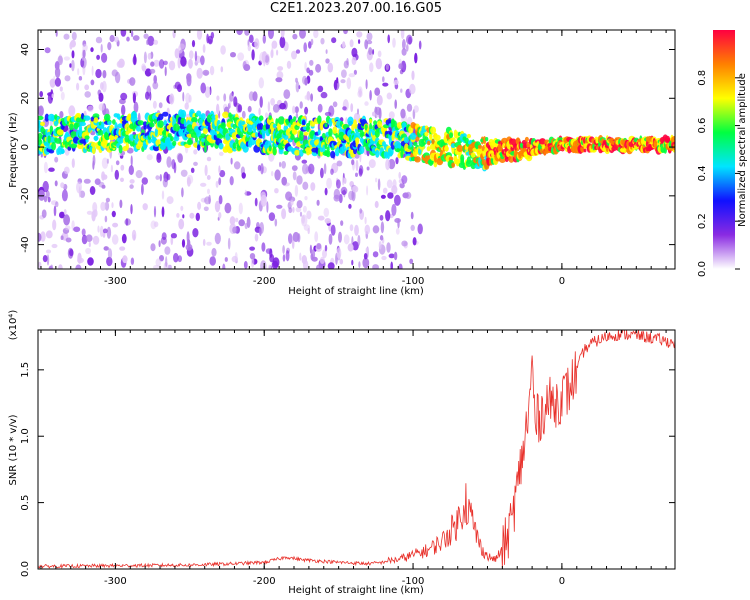 The height and width of the screenshot is (600, 750). Describe the element at coordinates (718, 173) in the screenshot. I see `colorbar-axis: 0.0 0.2 0.4 0.6 0.8` at that location.